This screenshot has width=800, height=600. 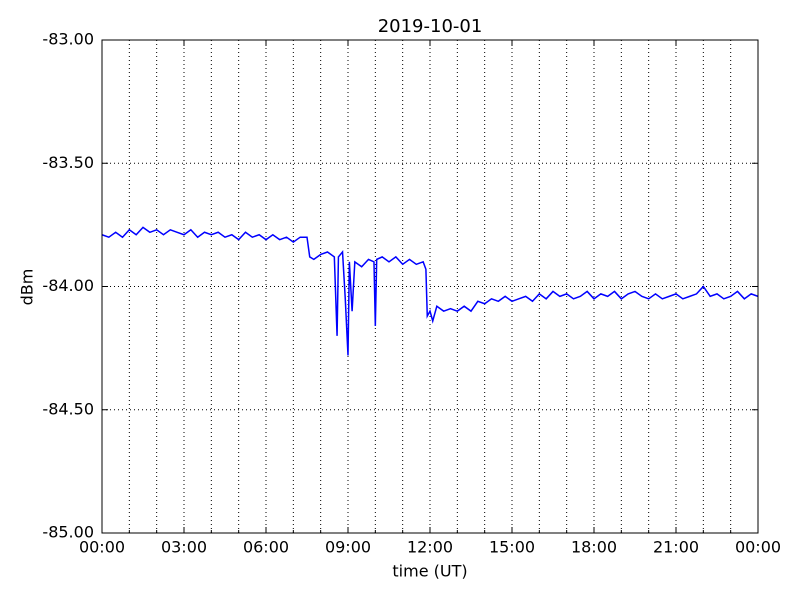 What do you see at coordinates (68, 532) in the screenshot?
I see `y-tick-label: -85.00` at bounding box center [68, 532].